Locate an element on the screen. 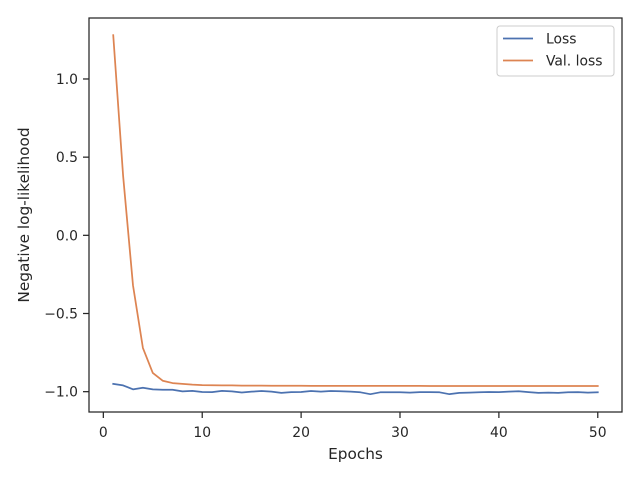 Image resolution: width=640 pixels, height=480 pixels. legend-label-loss: Loss is located at coordinates (561, 40).